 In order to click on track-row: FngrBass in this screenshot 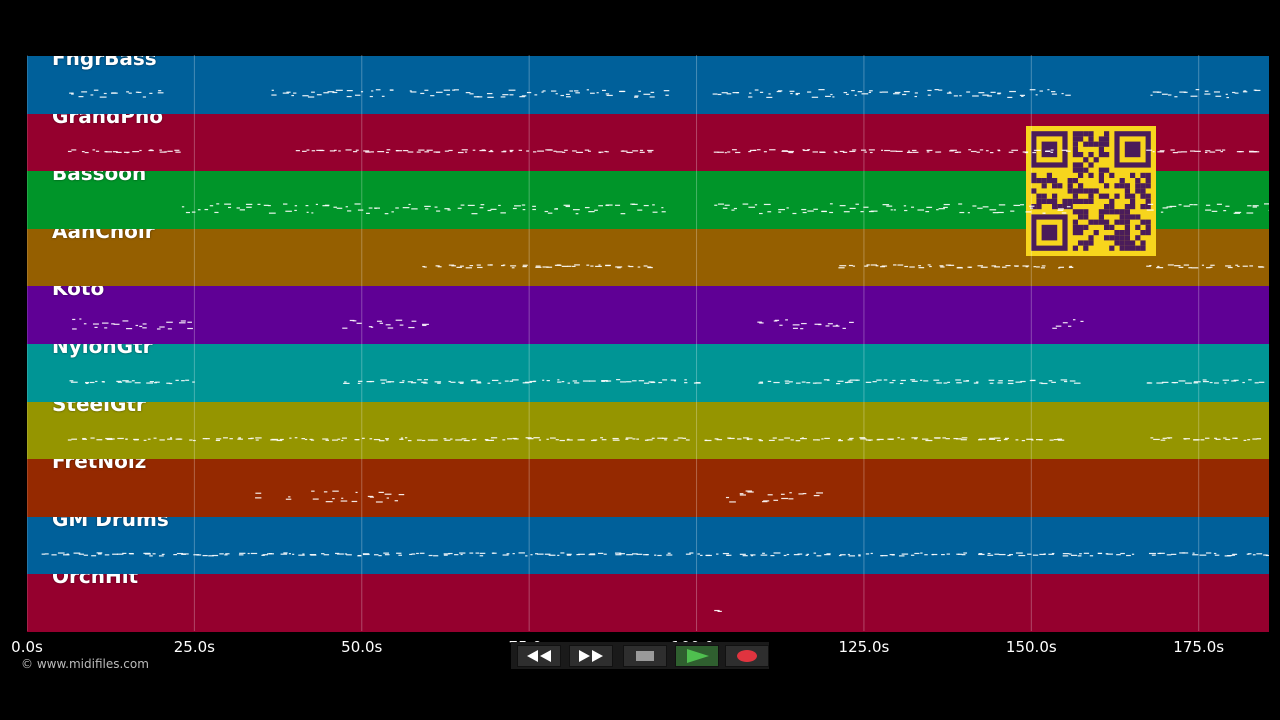, I will do `click(648, 84)`.